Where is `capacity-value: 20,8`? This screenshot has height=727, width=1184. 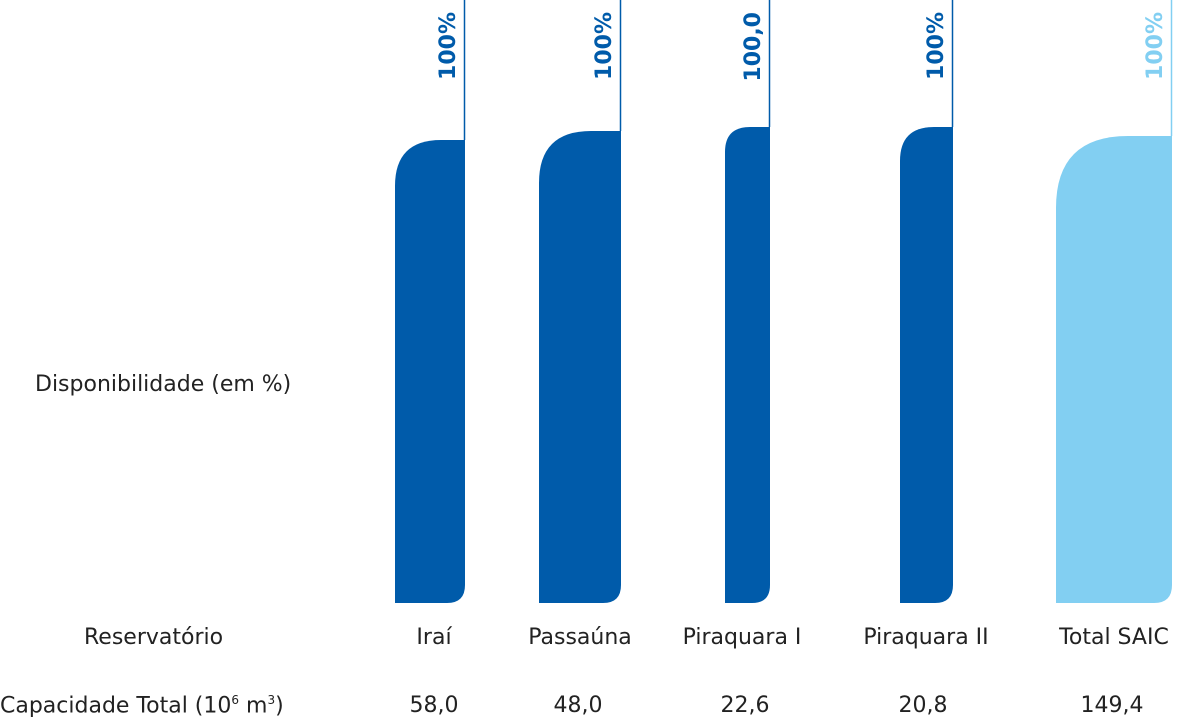
capacity-value: 20,8 is located at coordinates (923, 705).